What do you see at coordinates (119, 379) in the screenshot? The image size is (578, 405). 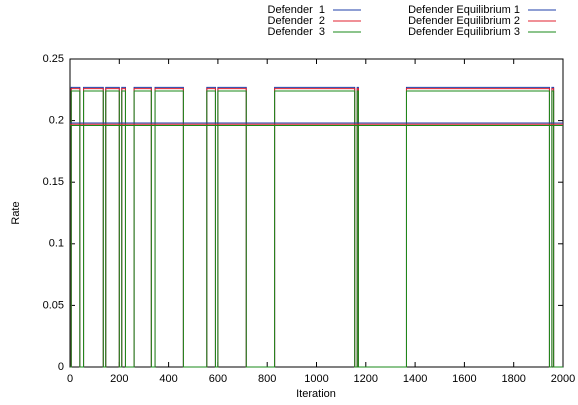 I see `x-tick-label: 200` at bounding box center [119, 379].